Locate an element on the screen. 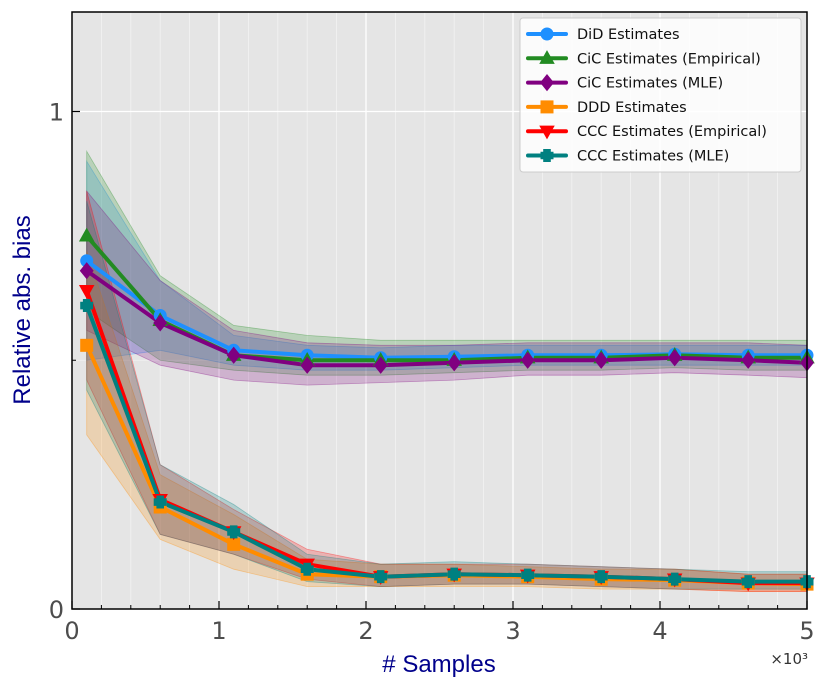 The width and height of the screenshot is (830, 691). legend-entry-ddd-estimates: DDD Estimates is located at coordinates (606, 108).